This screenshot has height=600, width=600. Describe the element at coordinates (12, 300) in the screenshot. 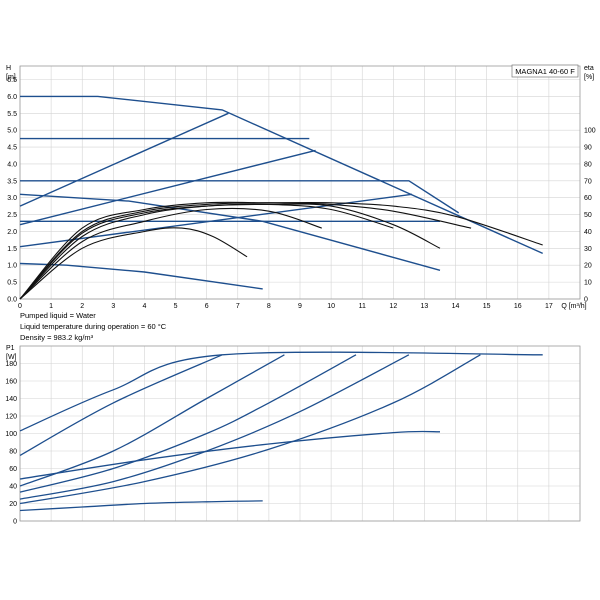

I see `y-tick-label: 0.0` at that location.